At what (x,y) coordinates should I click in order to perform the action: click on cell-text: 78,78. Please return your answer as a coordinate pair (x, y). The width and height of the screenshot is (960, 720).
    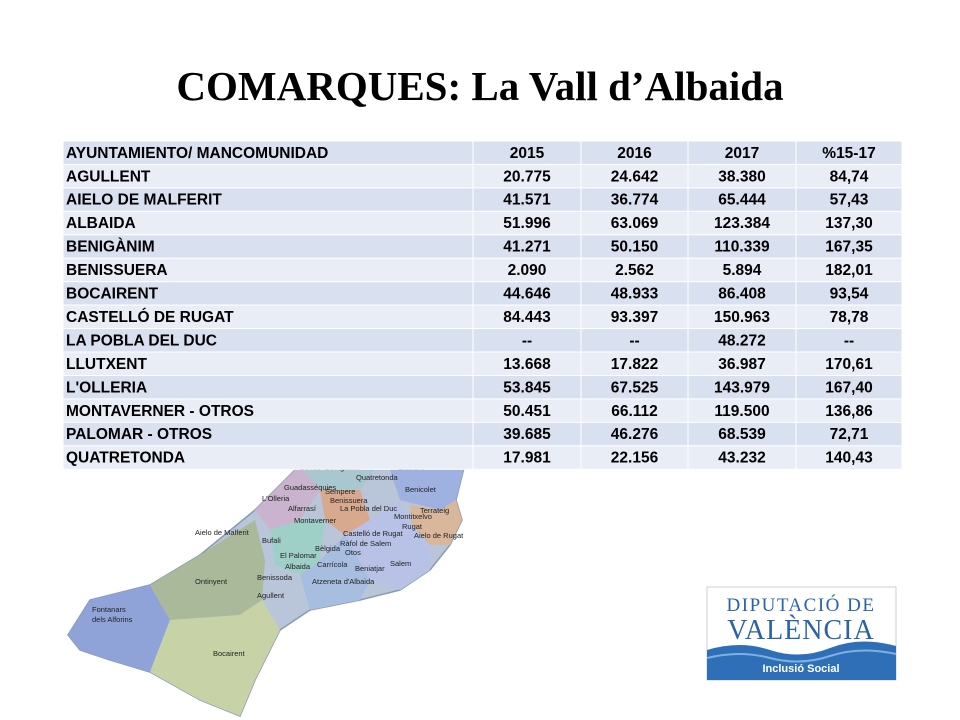
    Looking at the image, I should click on (849, 317).